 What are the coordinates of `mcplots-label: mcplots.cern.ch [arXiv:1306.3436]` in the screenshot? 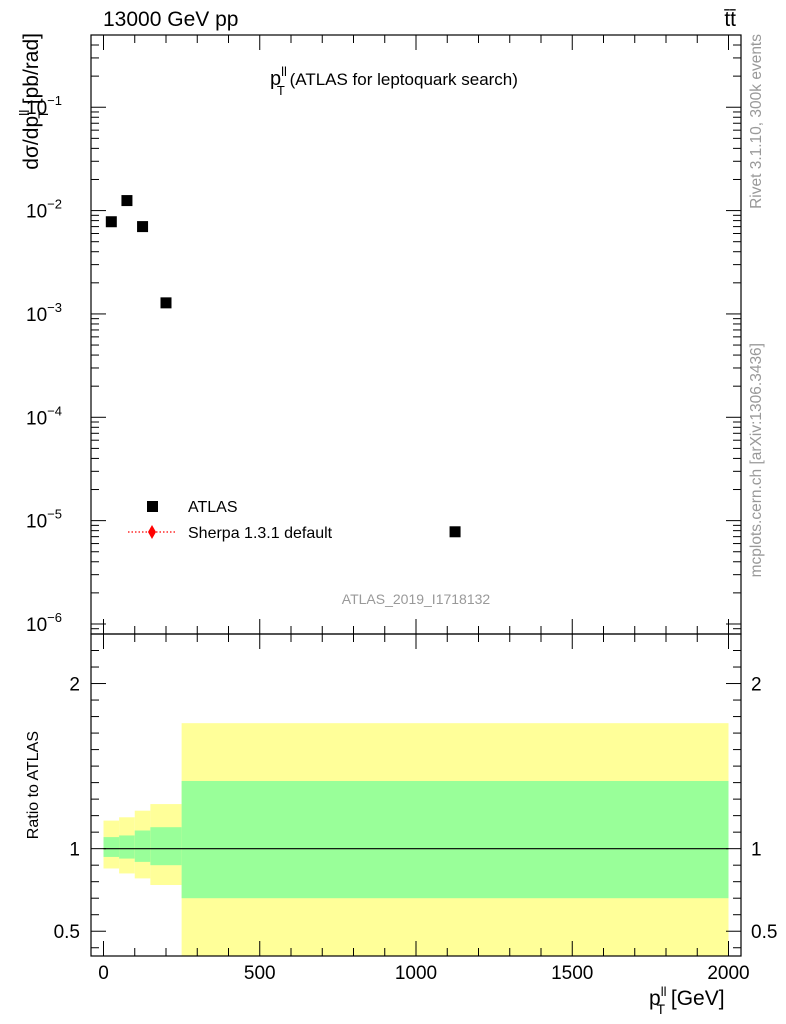 It's located at (756, 460).